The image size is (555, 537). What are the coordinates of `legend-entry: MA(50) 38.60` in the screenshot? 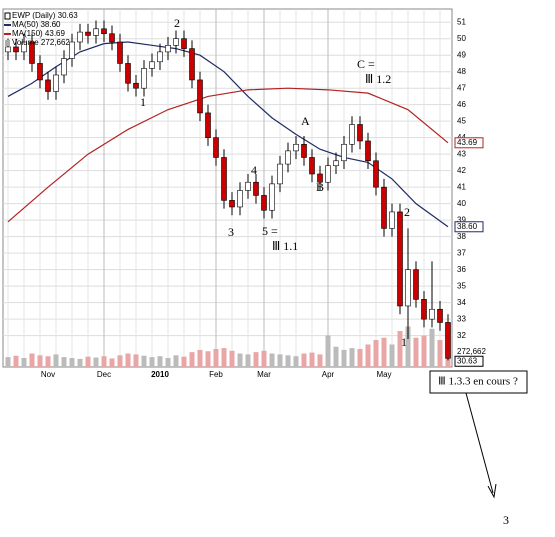 It's located at (36, 24).